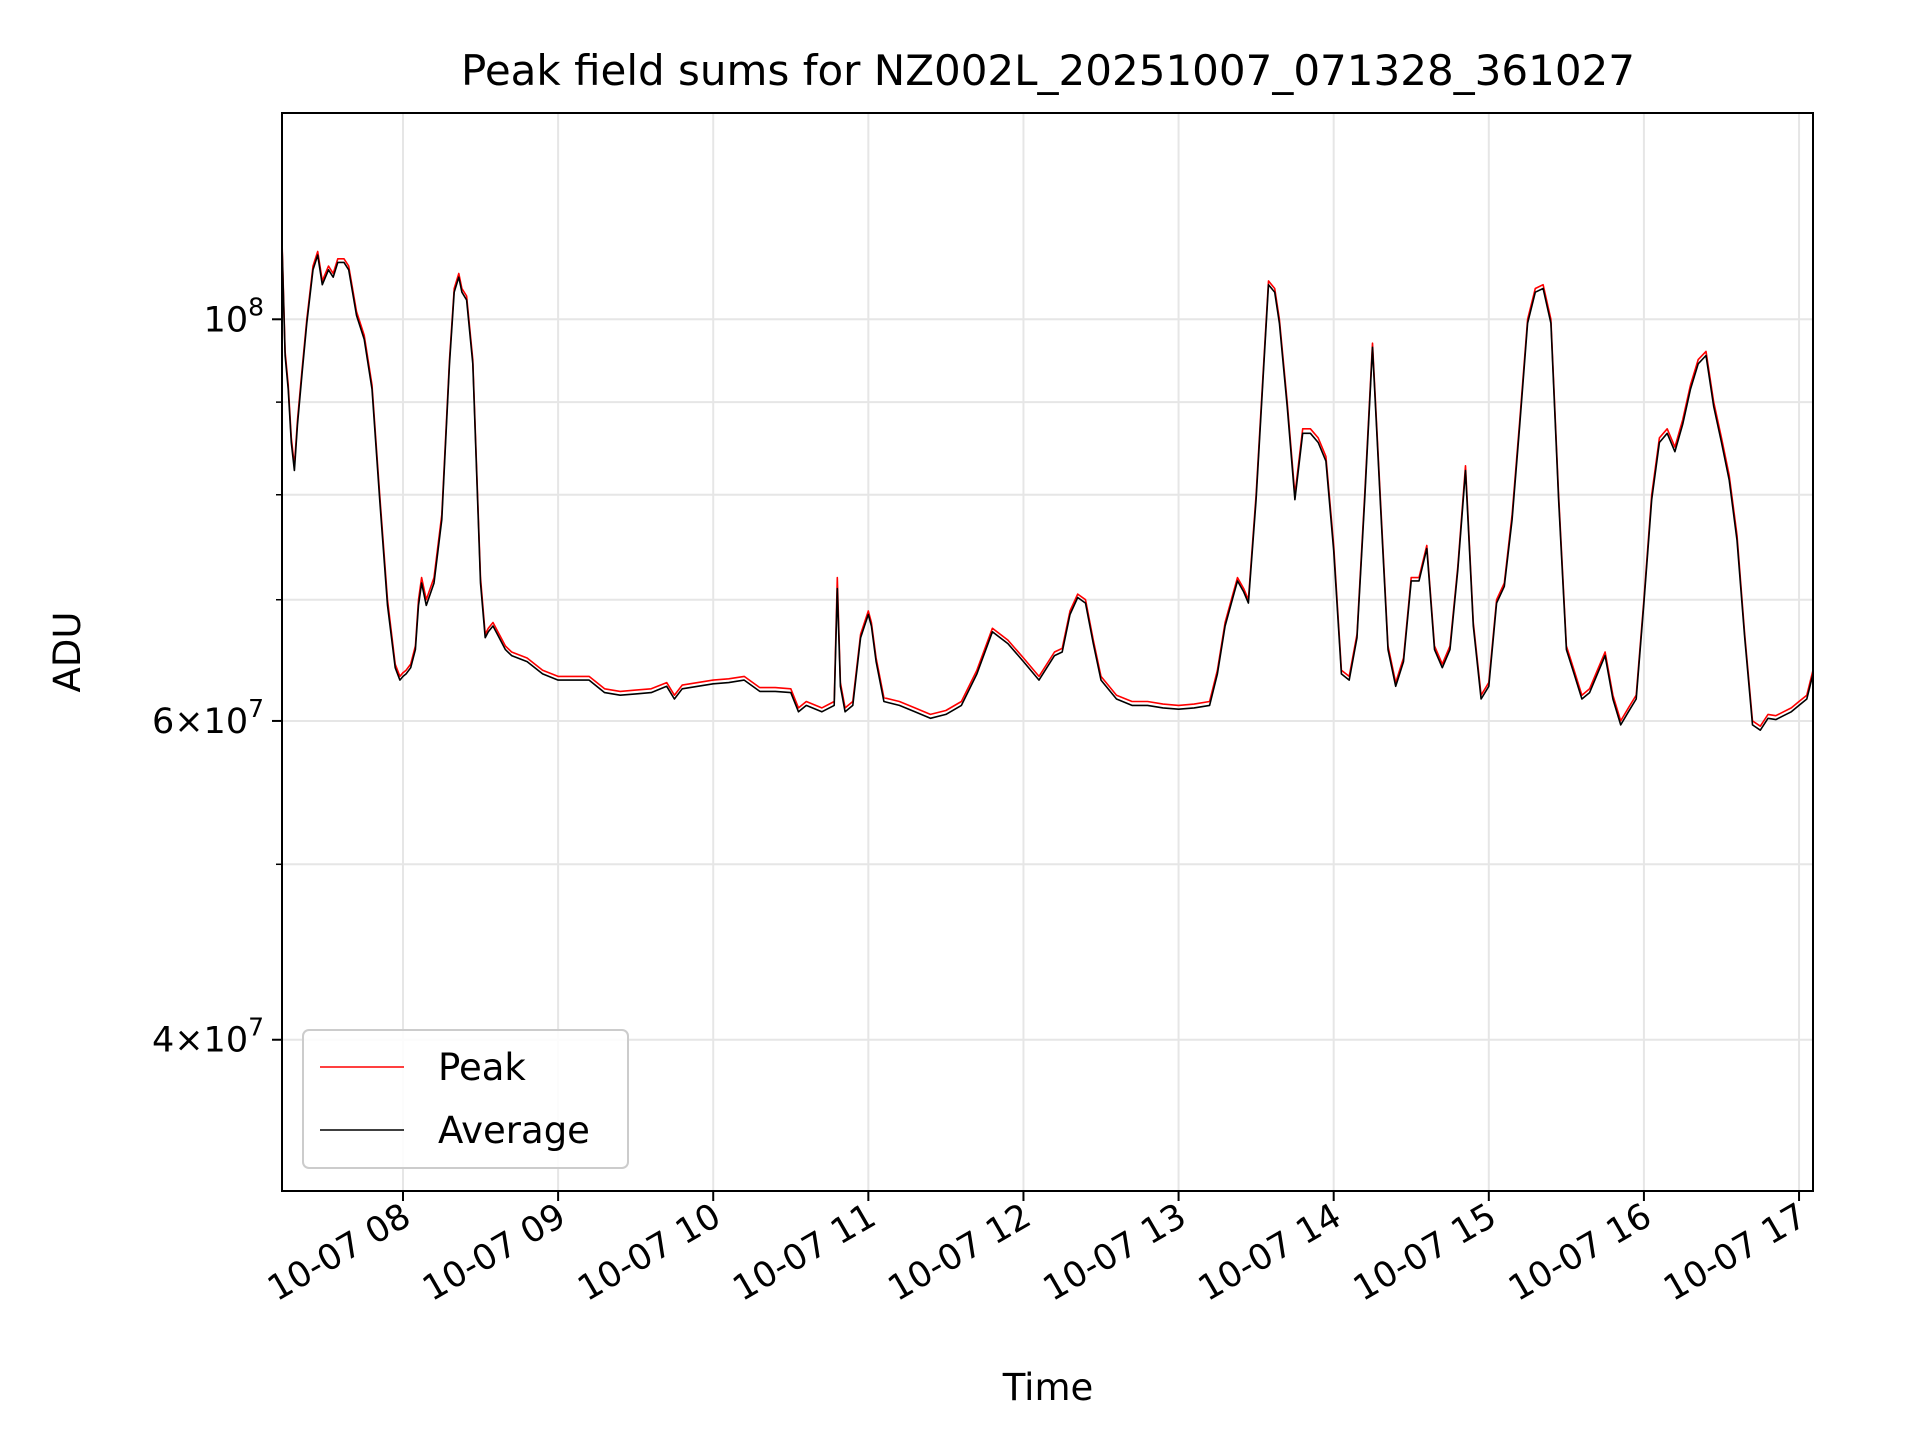 The image size is (1920, 1440). Describe the element at coordinates (1580, 1252) in the screenshot. I see `x-tick-label: 10-07 16` at that location.